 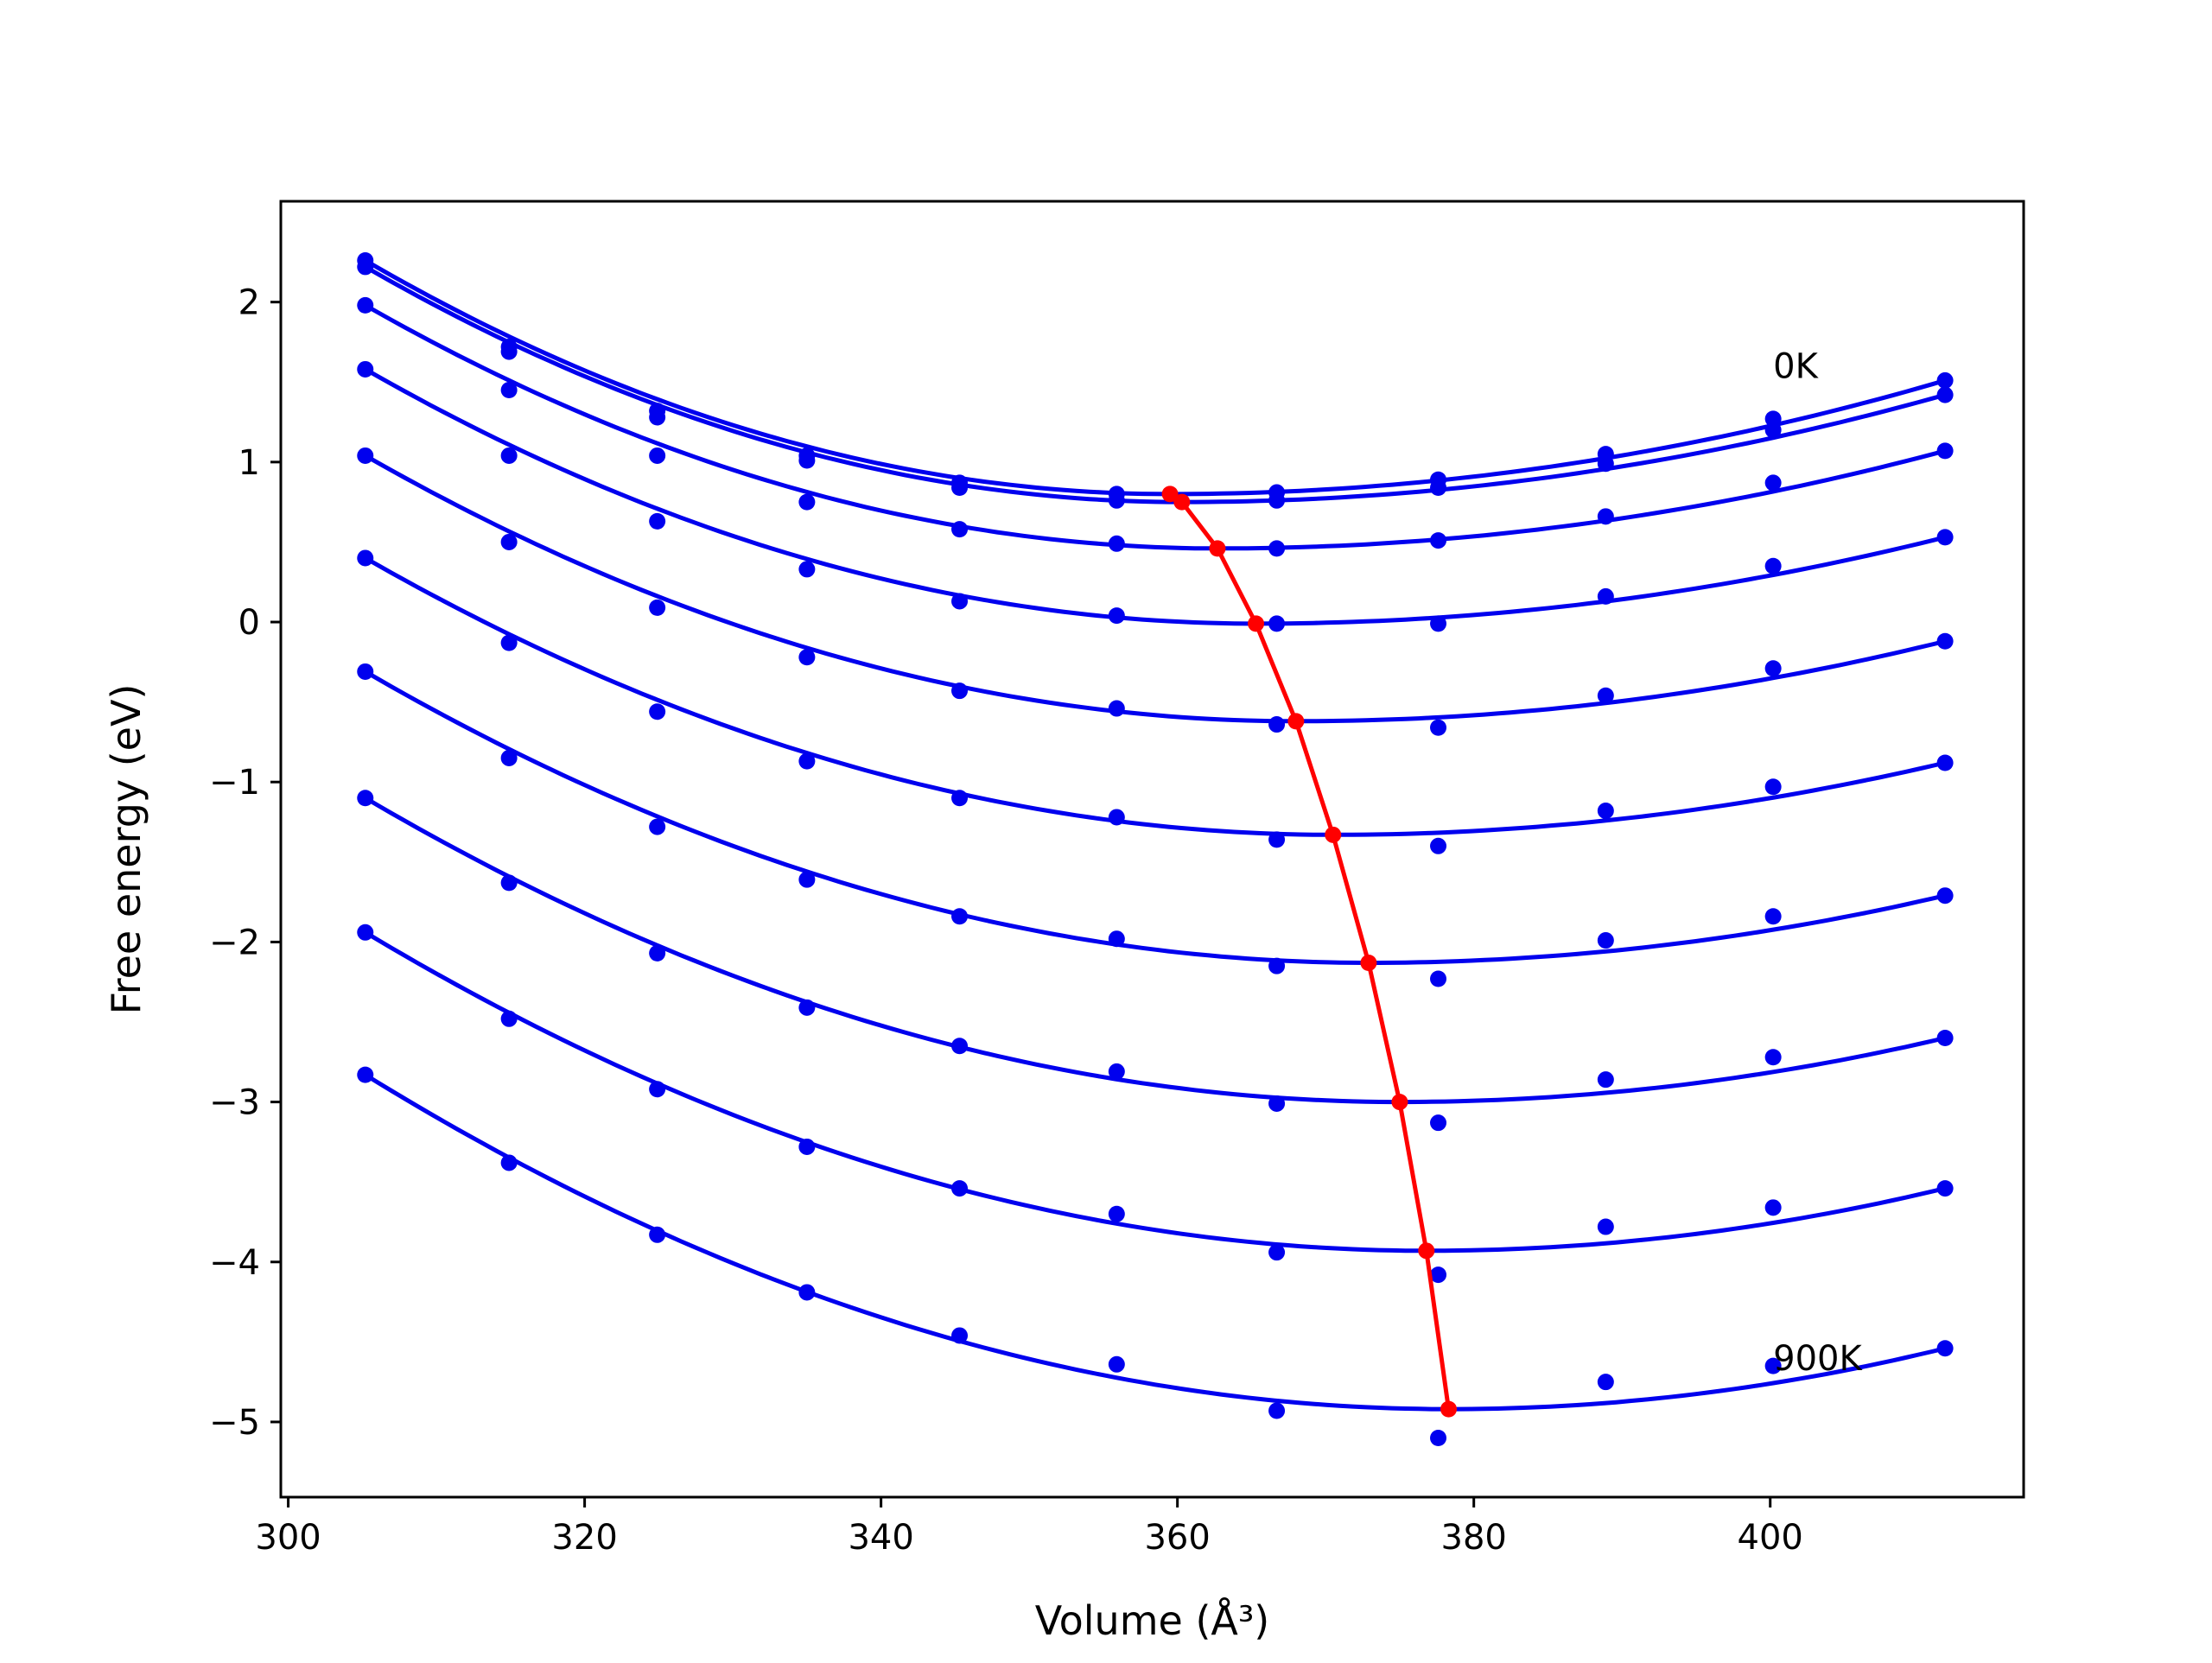 What do you see at coordinates (880, 1538) in the screenshot?
I see `x-tick-label: 340` at bounding box center [880, 1538].